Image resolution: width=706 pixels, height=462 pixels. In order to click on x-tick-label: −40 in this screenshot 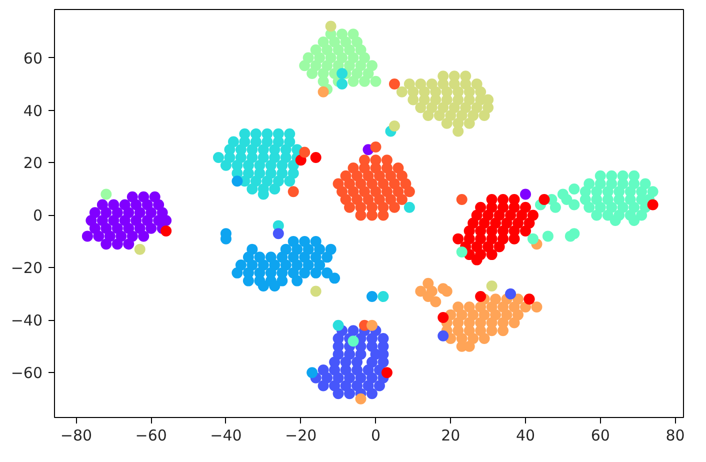, I will do `click(226, 435)`.